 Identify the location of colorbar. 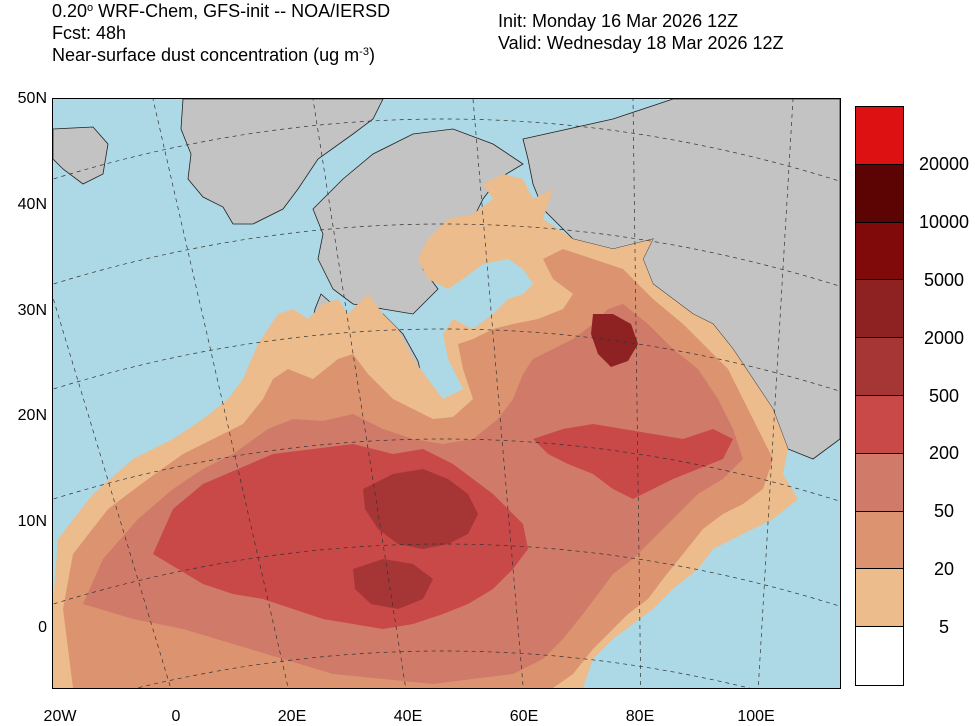
(879, 396).